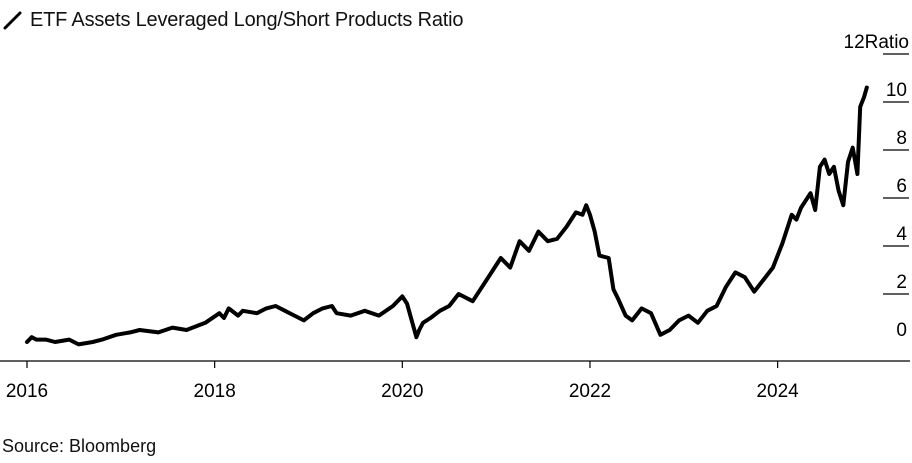 This screenshot has height=463, width=912. I want to click on x-tick-label-2018: 2018, so click(215, 391).